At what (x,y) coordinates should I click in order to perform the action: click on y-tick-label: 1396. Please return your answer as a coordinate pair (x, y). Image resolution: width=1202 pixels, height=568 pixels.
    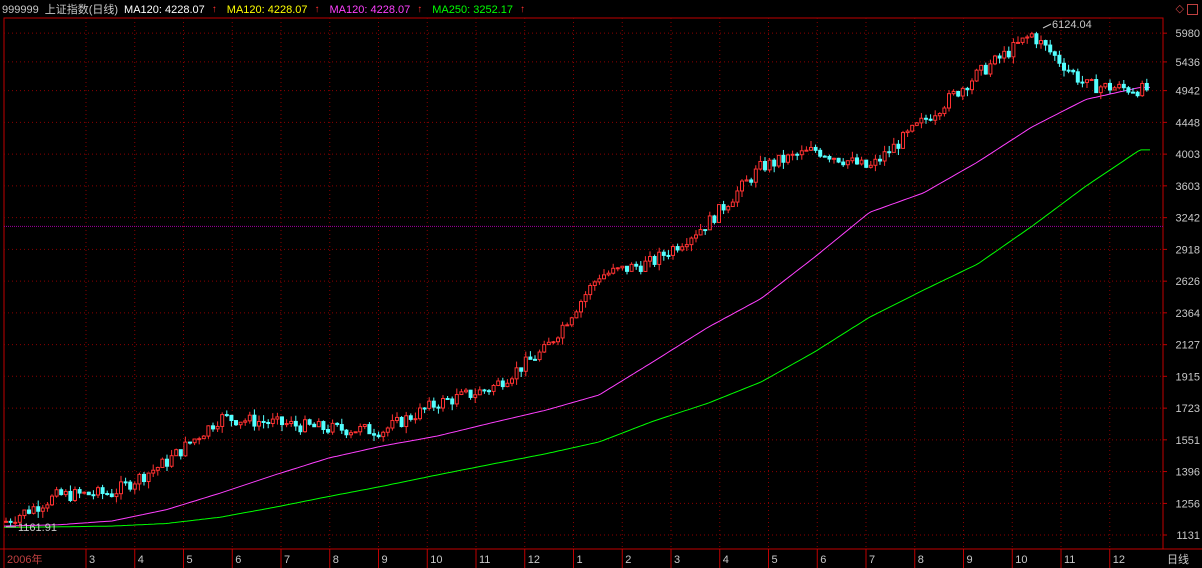
    Looking at the image, I should click on (1188, 473).